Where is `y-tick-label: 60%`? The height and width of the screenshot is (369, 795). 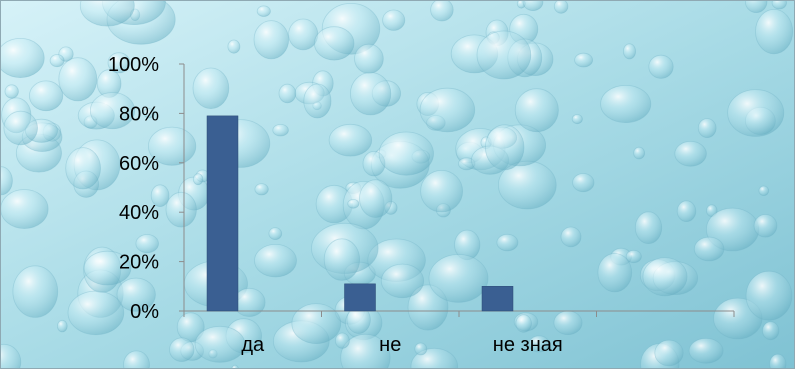 y-tick-label: 60% is located at coordinates (139, 164).